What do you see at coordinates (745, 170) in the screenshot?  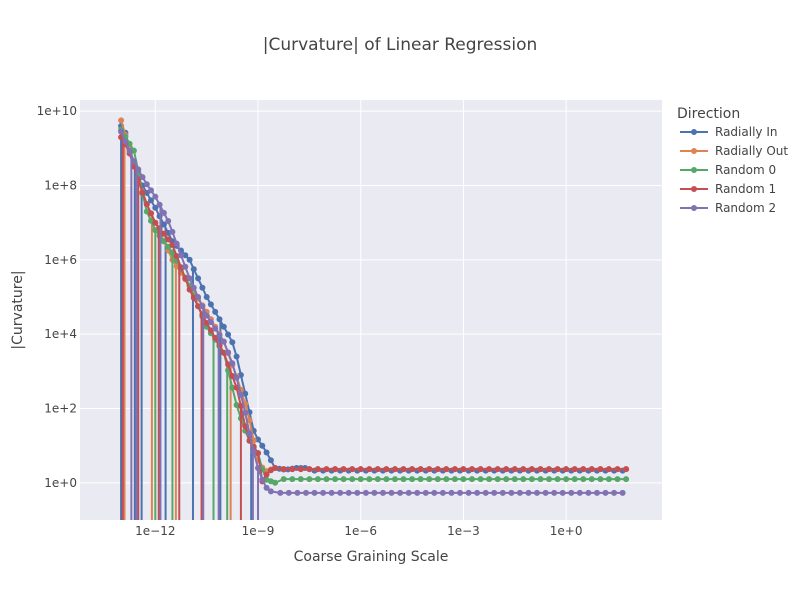 I see `legend-label: Random 0` at bounding box center [745, 170].